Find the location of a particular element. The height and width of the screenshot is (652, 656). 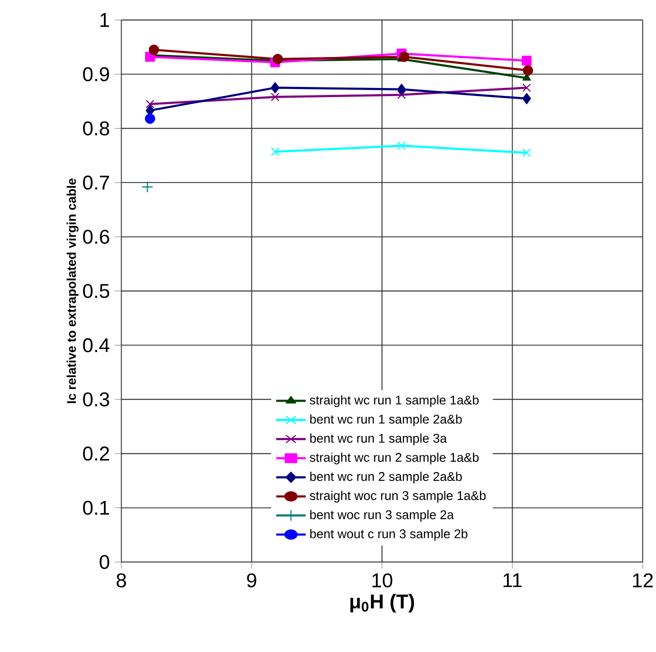

y-tick-label: 1 is located at coordinates (105, 20).